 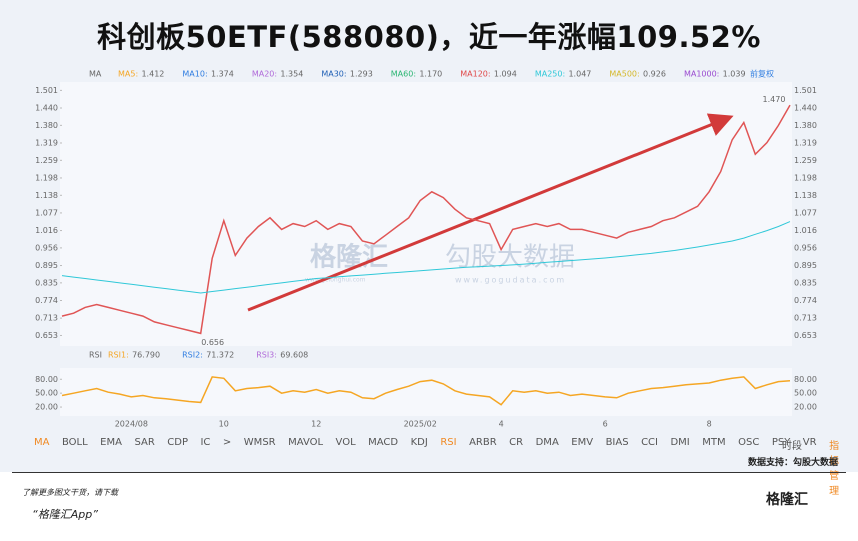 I want to click on toolbar-item: MTM, so click(x=714, y=442).